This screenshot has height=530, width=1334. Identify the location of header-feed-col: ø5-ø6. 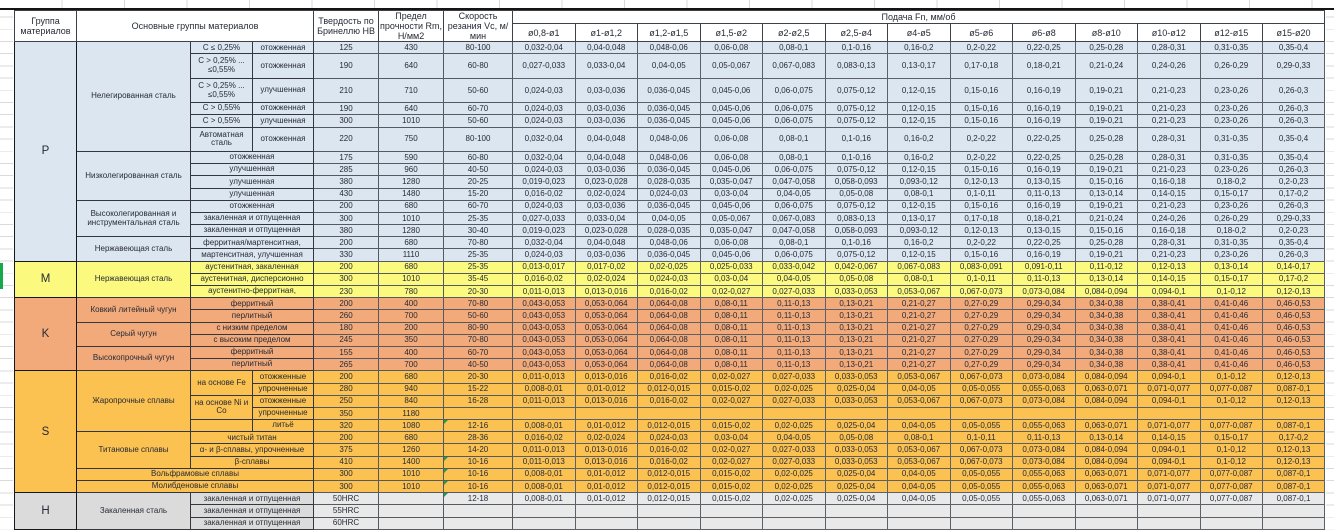
(981, 33).